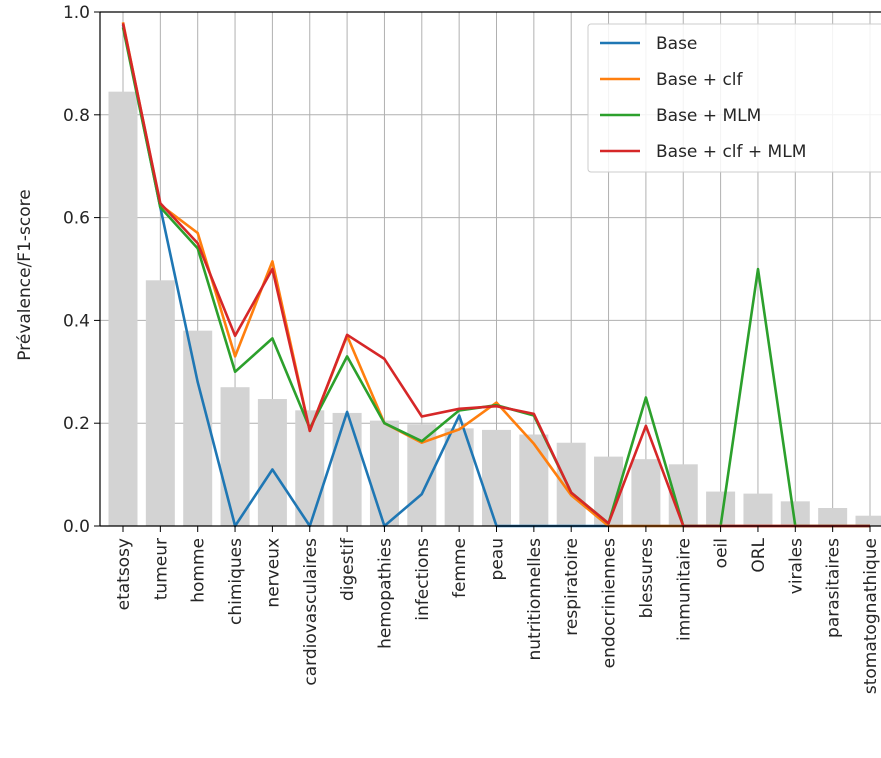  I want to click on x-tick-label: nerveux, so click(273, 573).